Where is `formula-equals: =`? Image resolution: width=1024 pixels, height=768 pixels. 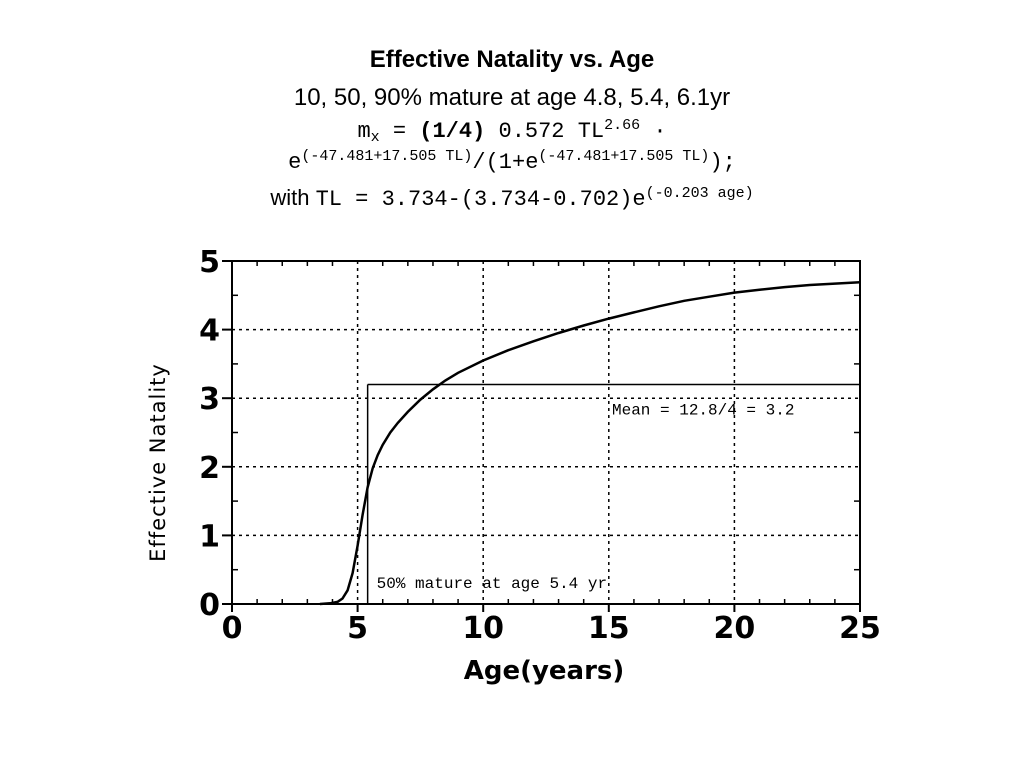
formula-equals: = is located at coordinates (399, 131).